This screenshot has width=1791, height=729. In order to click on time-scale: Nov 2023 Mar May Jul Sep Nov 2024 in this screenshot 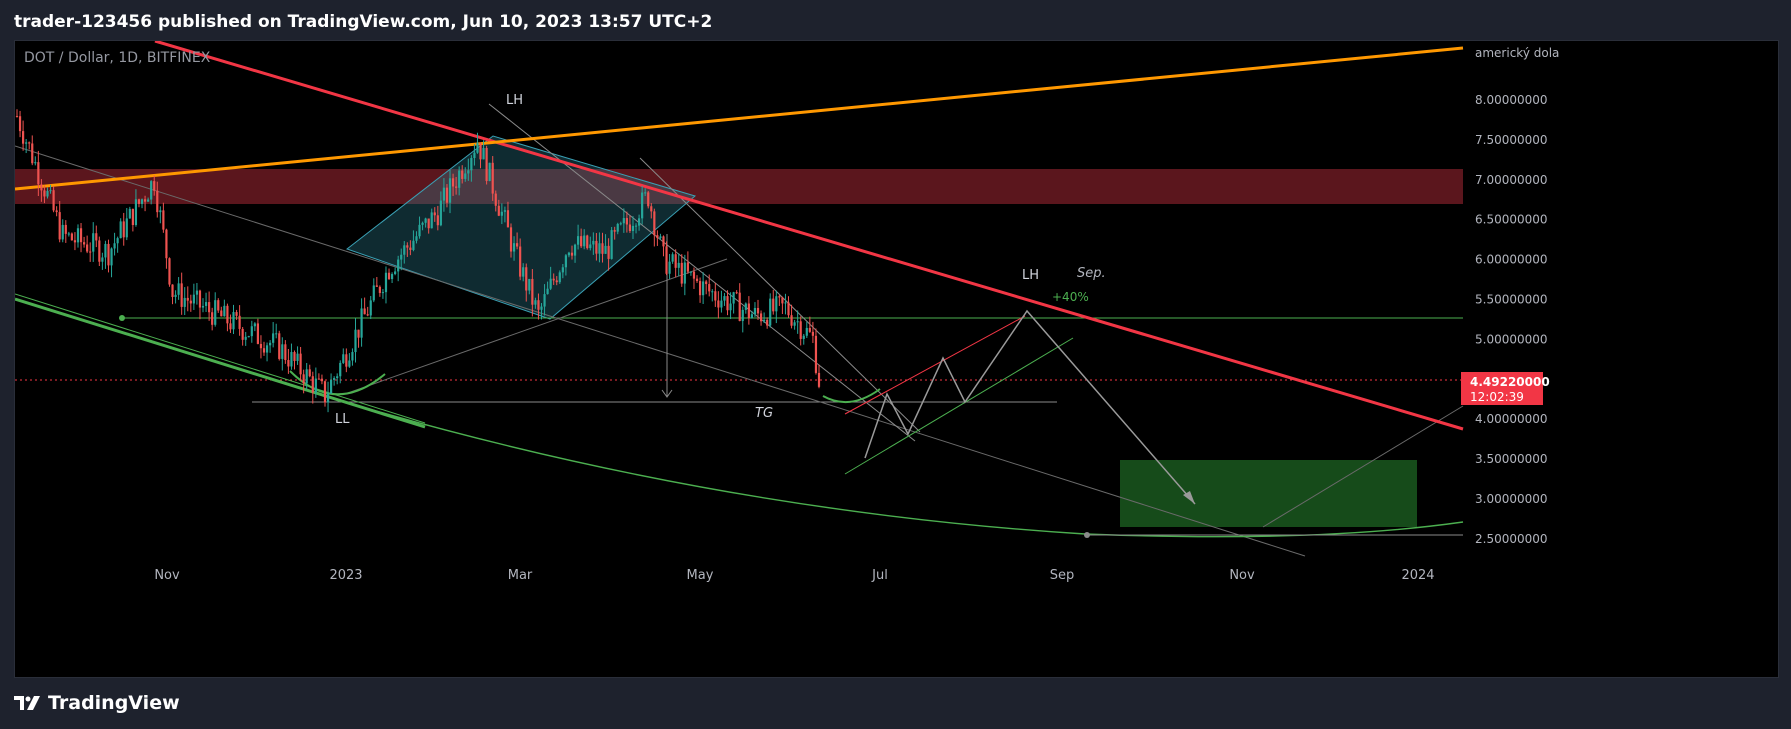, I will do `click(794, 575)`.